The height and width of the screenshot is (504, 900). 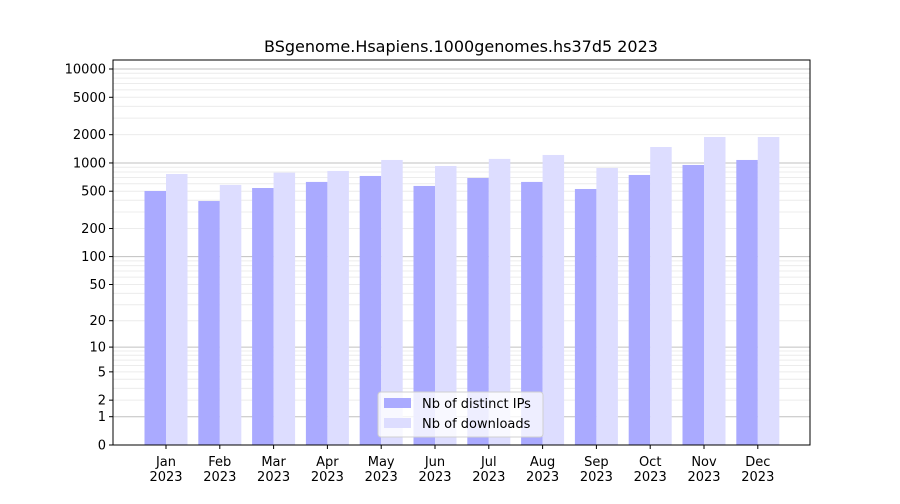 What do you see at coordinates (488, 462) in the screenshot?
I see `x-tick-label: Jul` at bounding box center [488, 462].